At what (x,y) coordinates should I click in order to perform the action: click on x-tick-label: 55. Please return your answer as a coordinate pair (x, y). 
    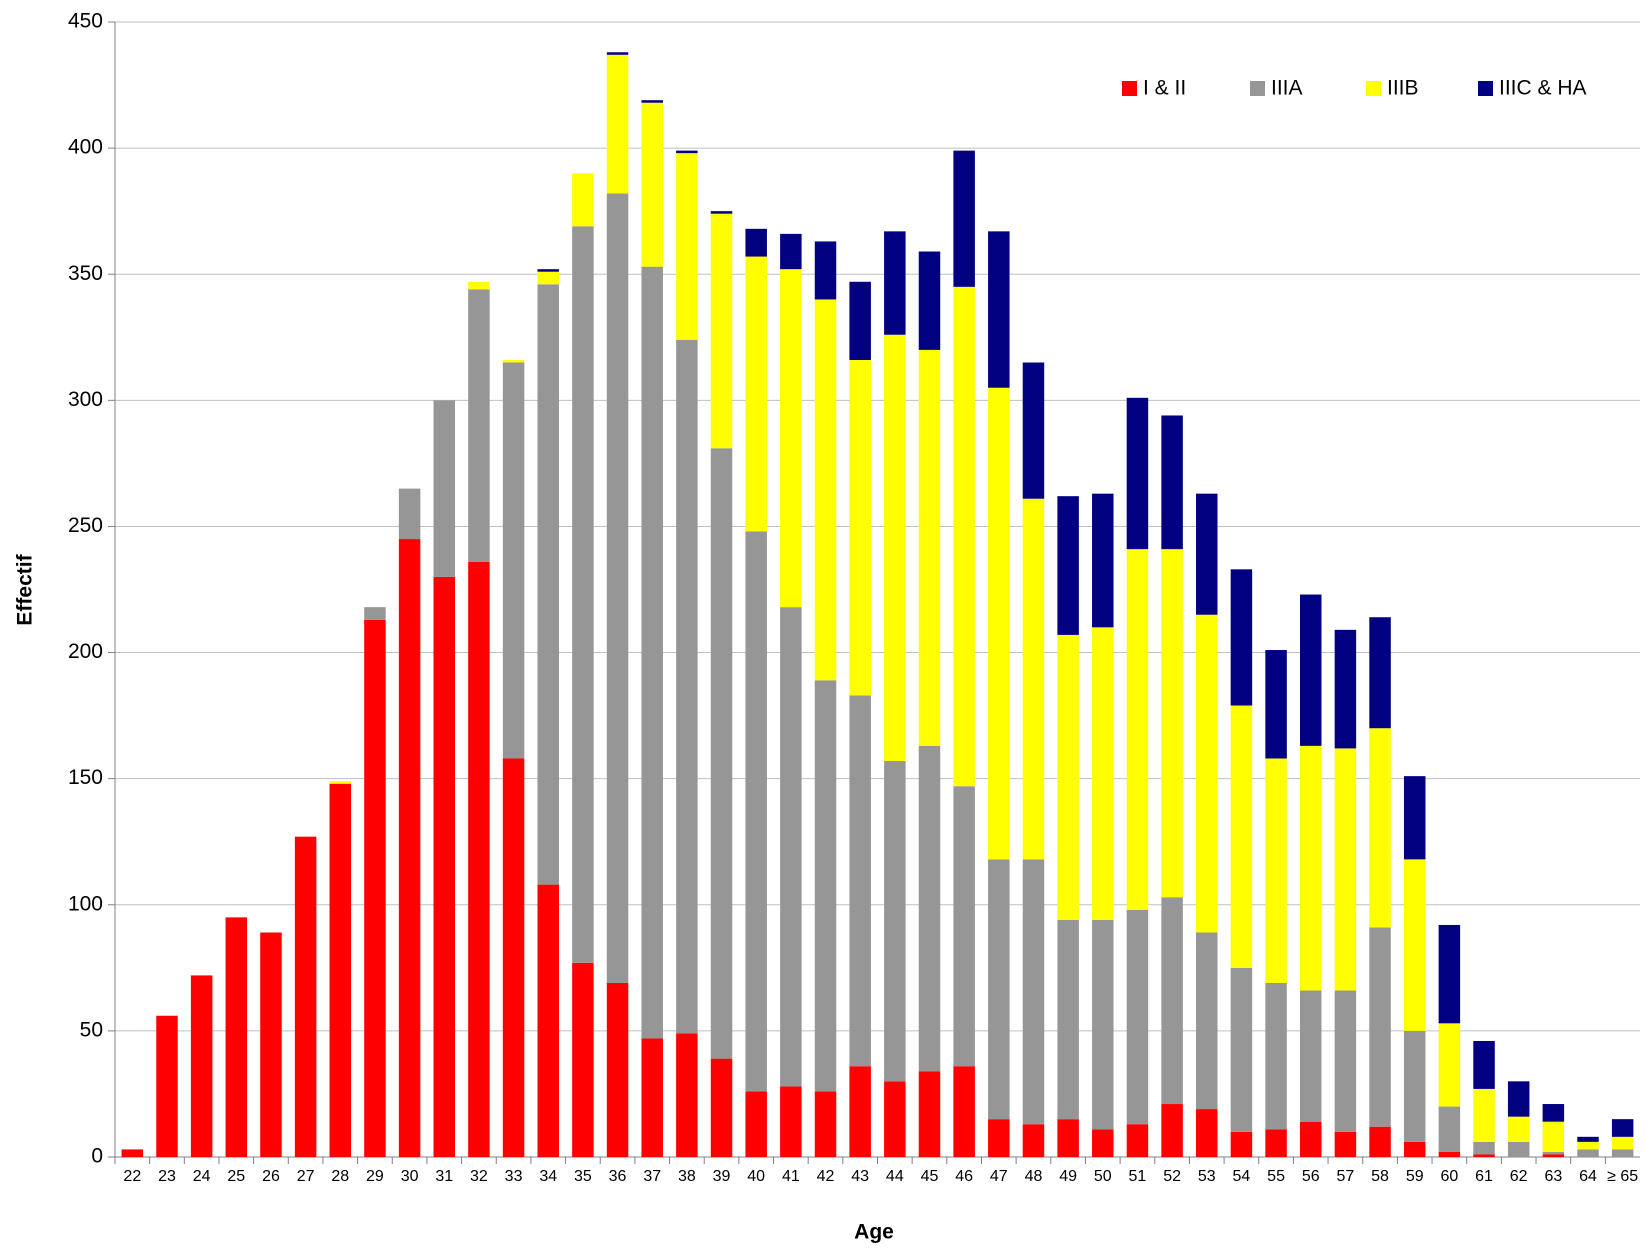
    Looking at the image, I should click on (1276, 1176).